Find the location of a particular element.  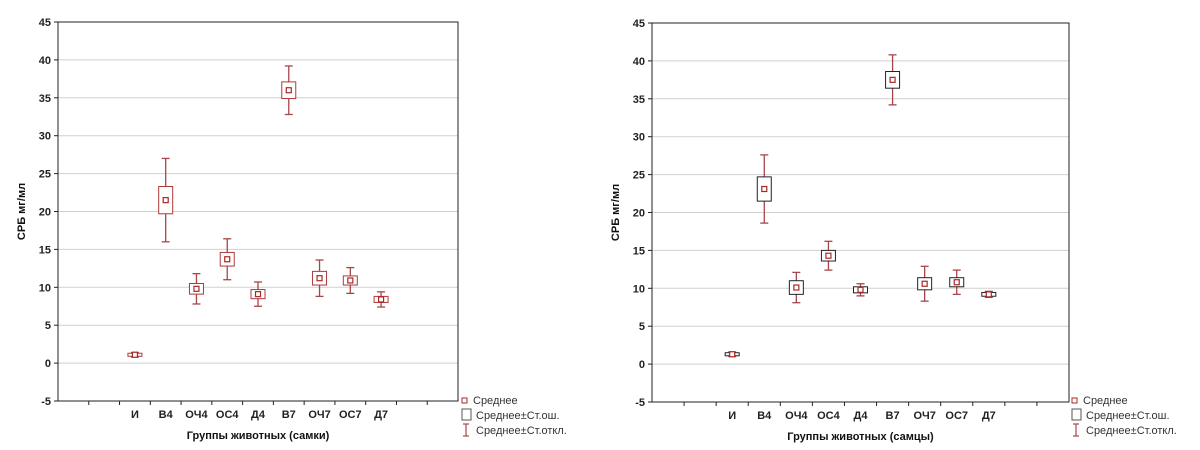

x-axis-title: Группы животных (самки) is located at coordinates (258, 436).